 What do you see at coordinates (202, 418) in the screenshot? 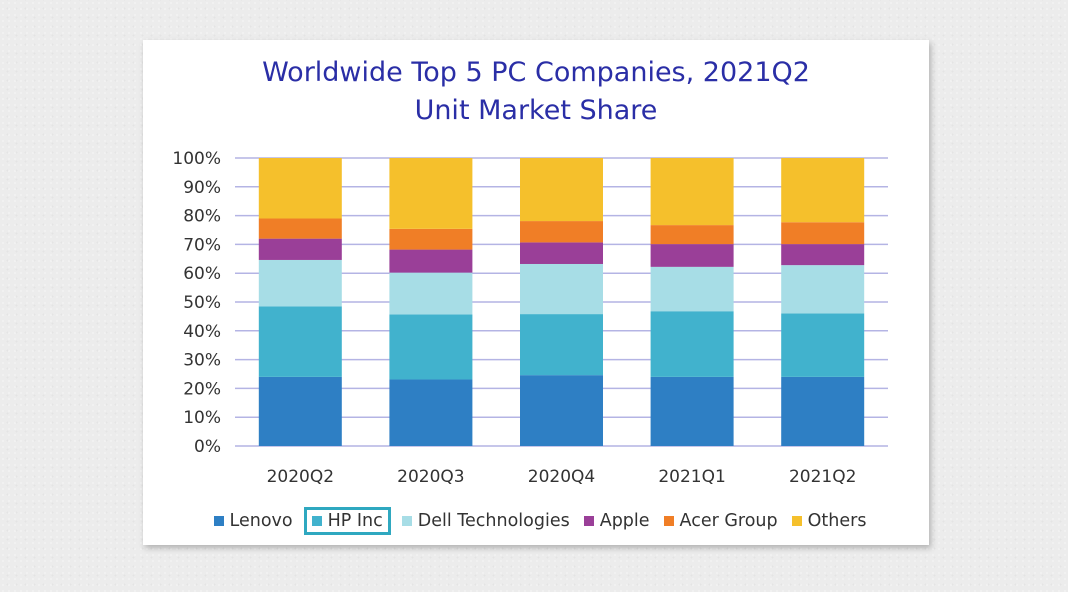
I see `y-tick-label: 10%` at bounding box center [202, 418].